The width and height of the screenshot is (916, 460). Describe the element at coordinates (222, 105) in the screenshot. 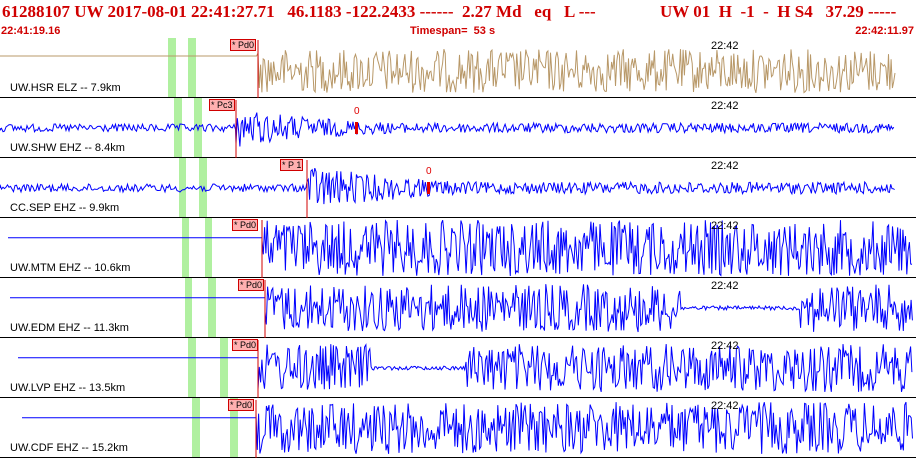

I see `pick-label: * Pc3` at that location.